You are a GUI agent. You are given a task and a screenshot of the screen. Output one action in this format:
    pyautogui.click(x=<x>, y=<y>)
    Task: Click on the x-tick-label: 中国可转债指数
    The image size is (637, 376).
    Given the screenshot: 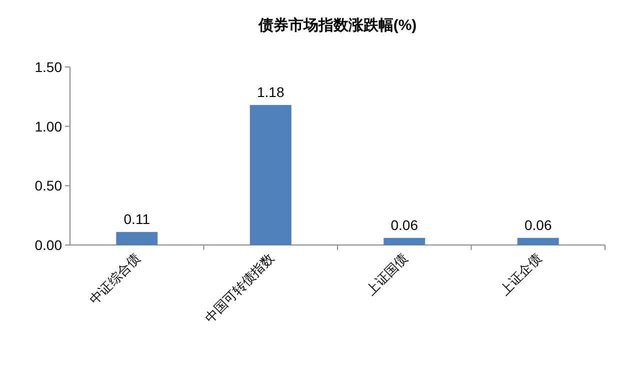 What is the action you would take?
    pyautogui.click(x=239, y=288)
    